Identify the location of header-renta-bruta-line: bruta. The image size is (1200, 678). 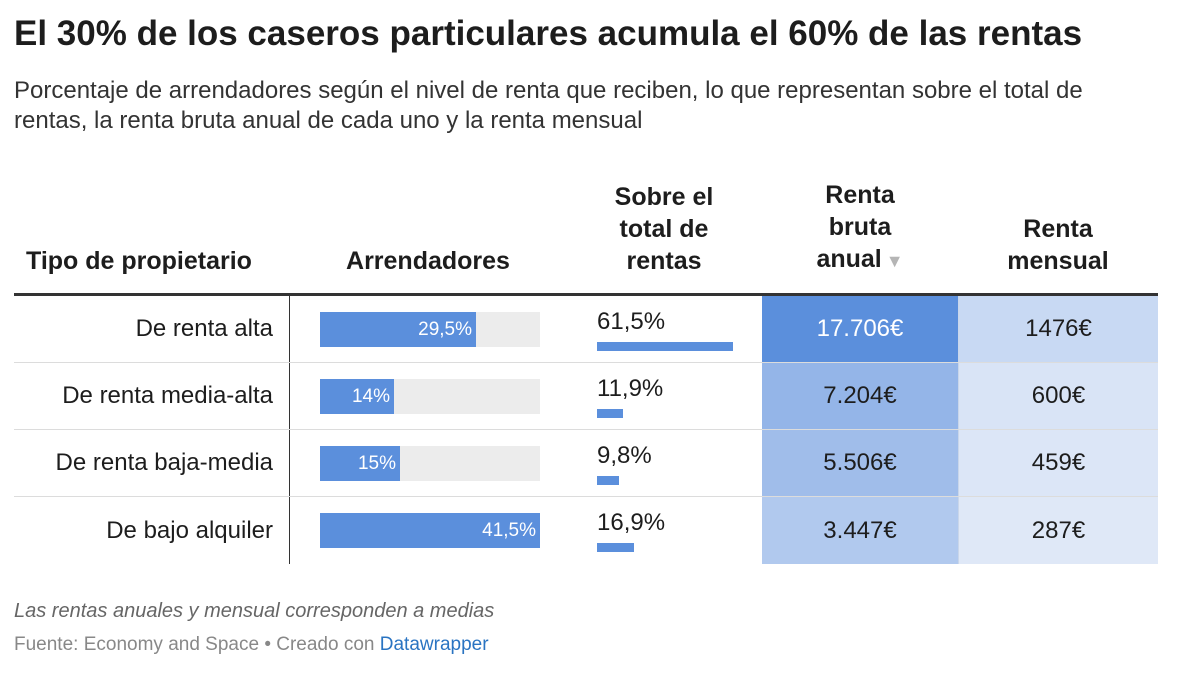
(860, 227).